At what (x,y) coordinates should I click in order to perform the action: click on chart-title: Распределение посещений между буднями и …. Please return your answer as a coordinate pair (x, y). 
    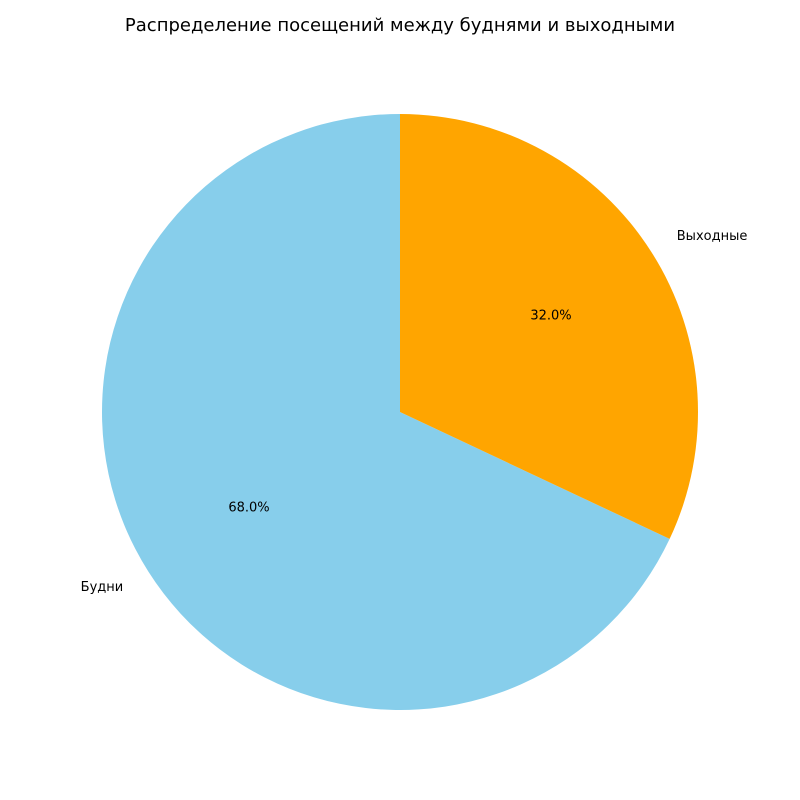
    Looking at the image, I should click on (400, 25).